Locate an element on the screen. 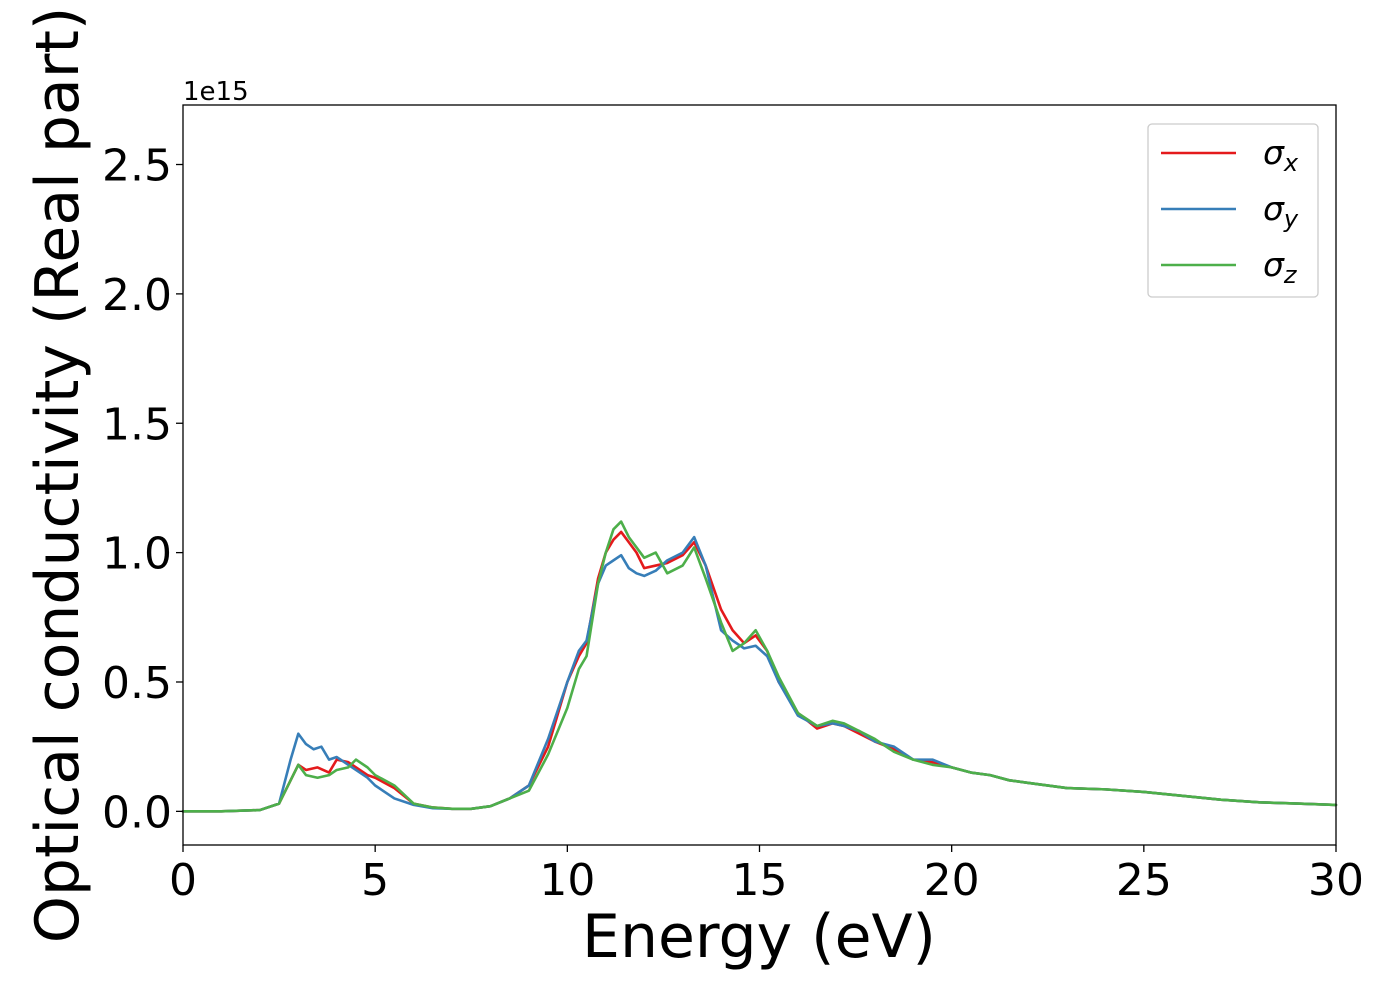 This screenshot has width=1400, height=1000. x-tick-label: 0 is located at coordinates (183, 880).